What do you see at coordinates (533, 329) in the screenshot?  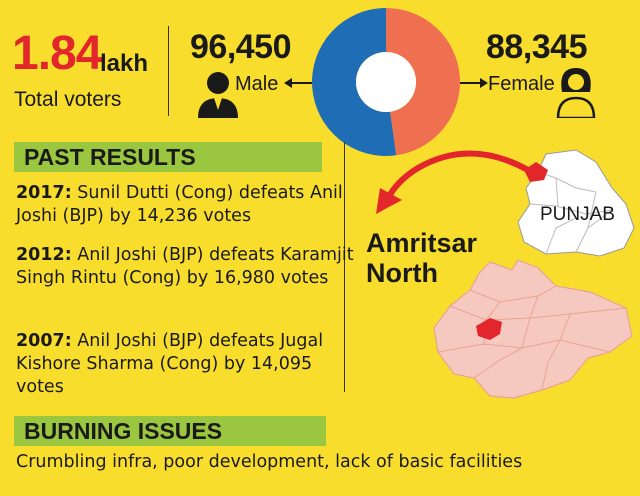 I see `amritsar-district-map` at bounding box center [533, 329].